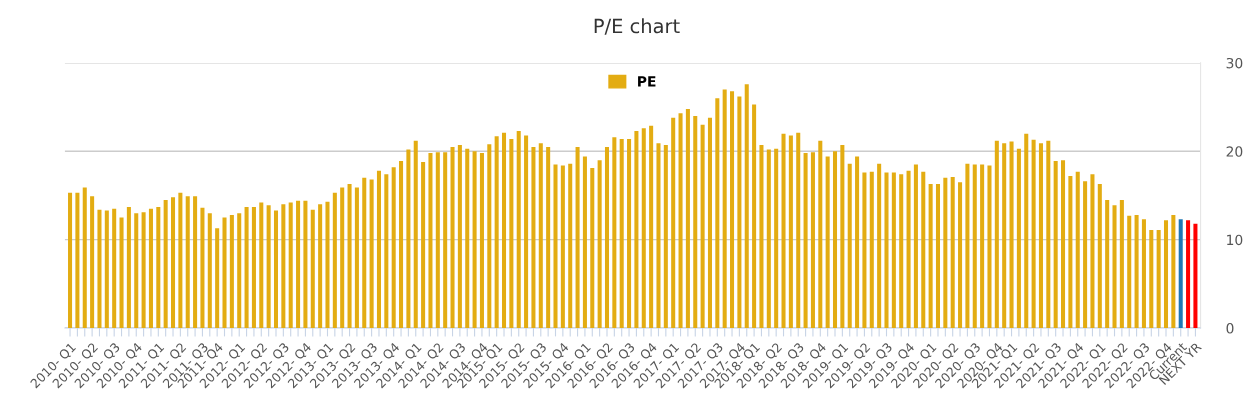 This screenshot has height=406, width=1248. I want to click on y-tick-label: 20, so click(1234, 151).